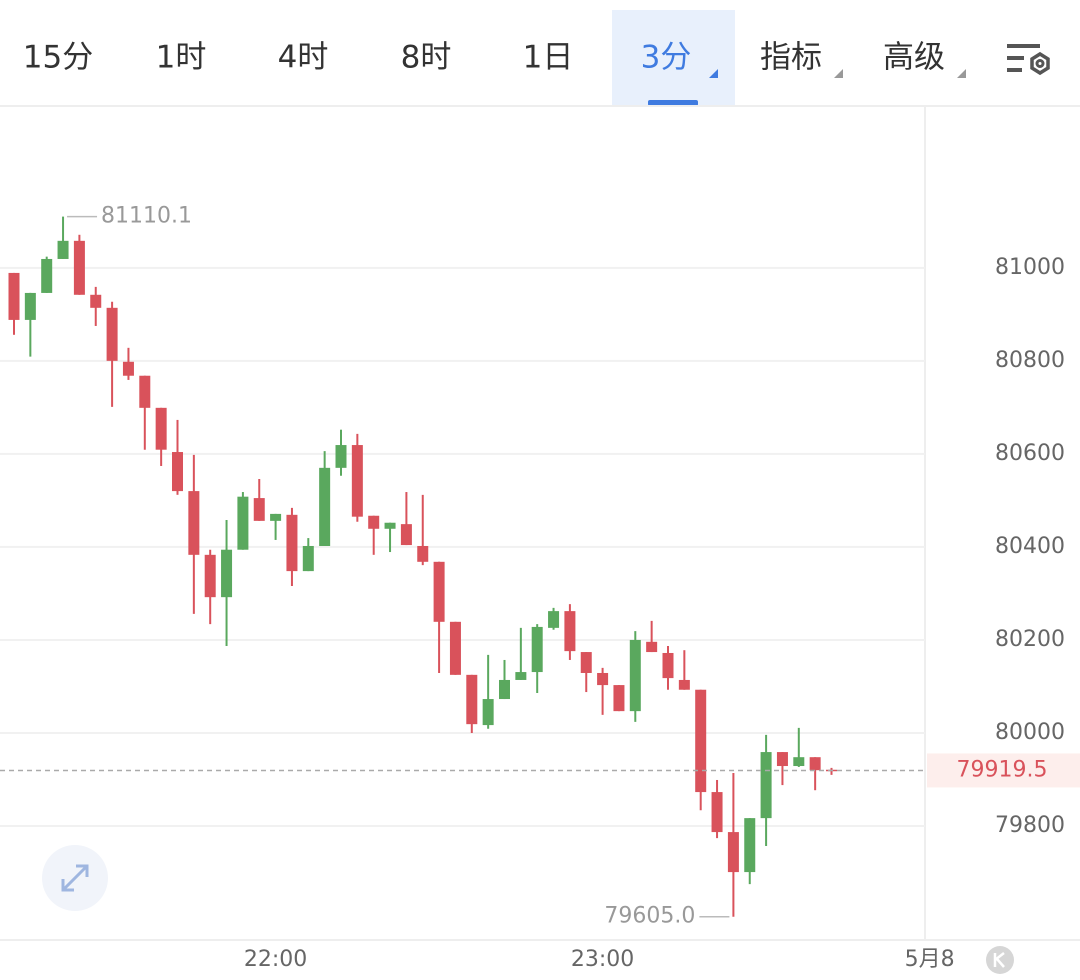 This screenshot has height=980, width=1080. Describe the element at coordinates (146, 216) in the screenshot. I see `extreme-marker-label: 81110.1` at that location.